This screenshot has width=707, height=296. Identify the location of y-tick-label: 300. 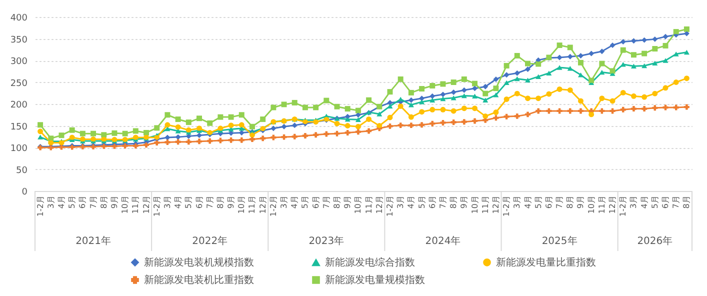
(19, 62).